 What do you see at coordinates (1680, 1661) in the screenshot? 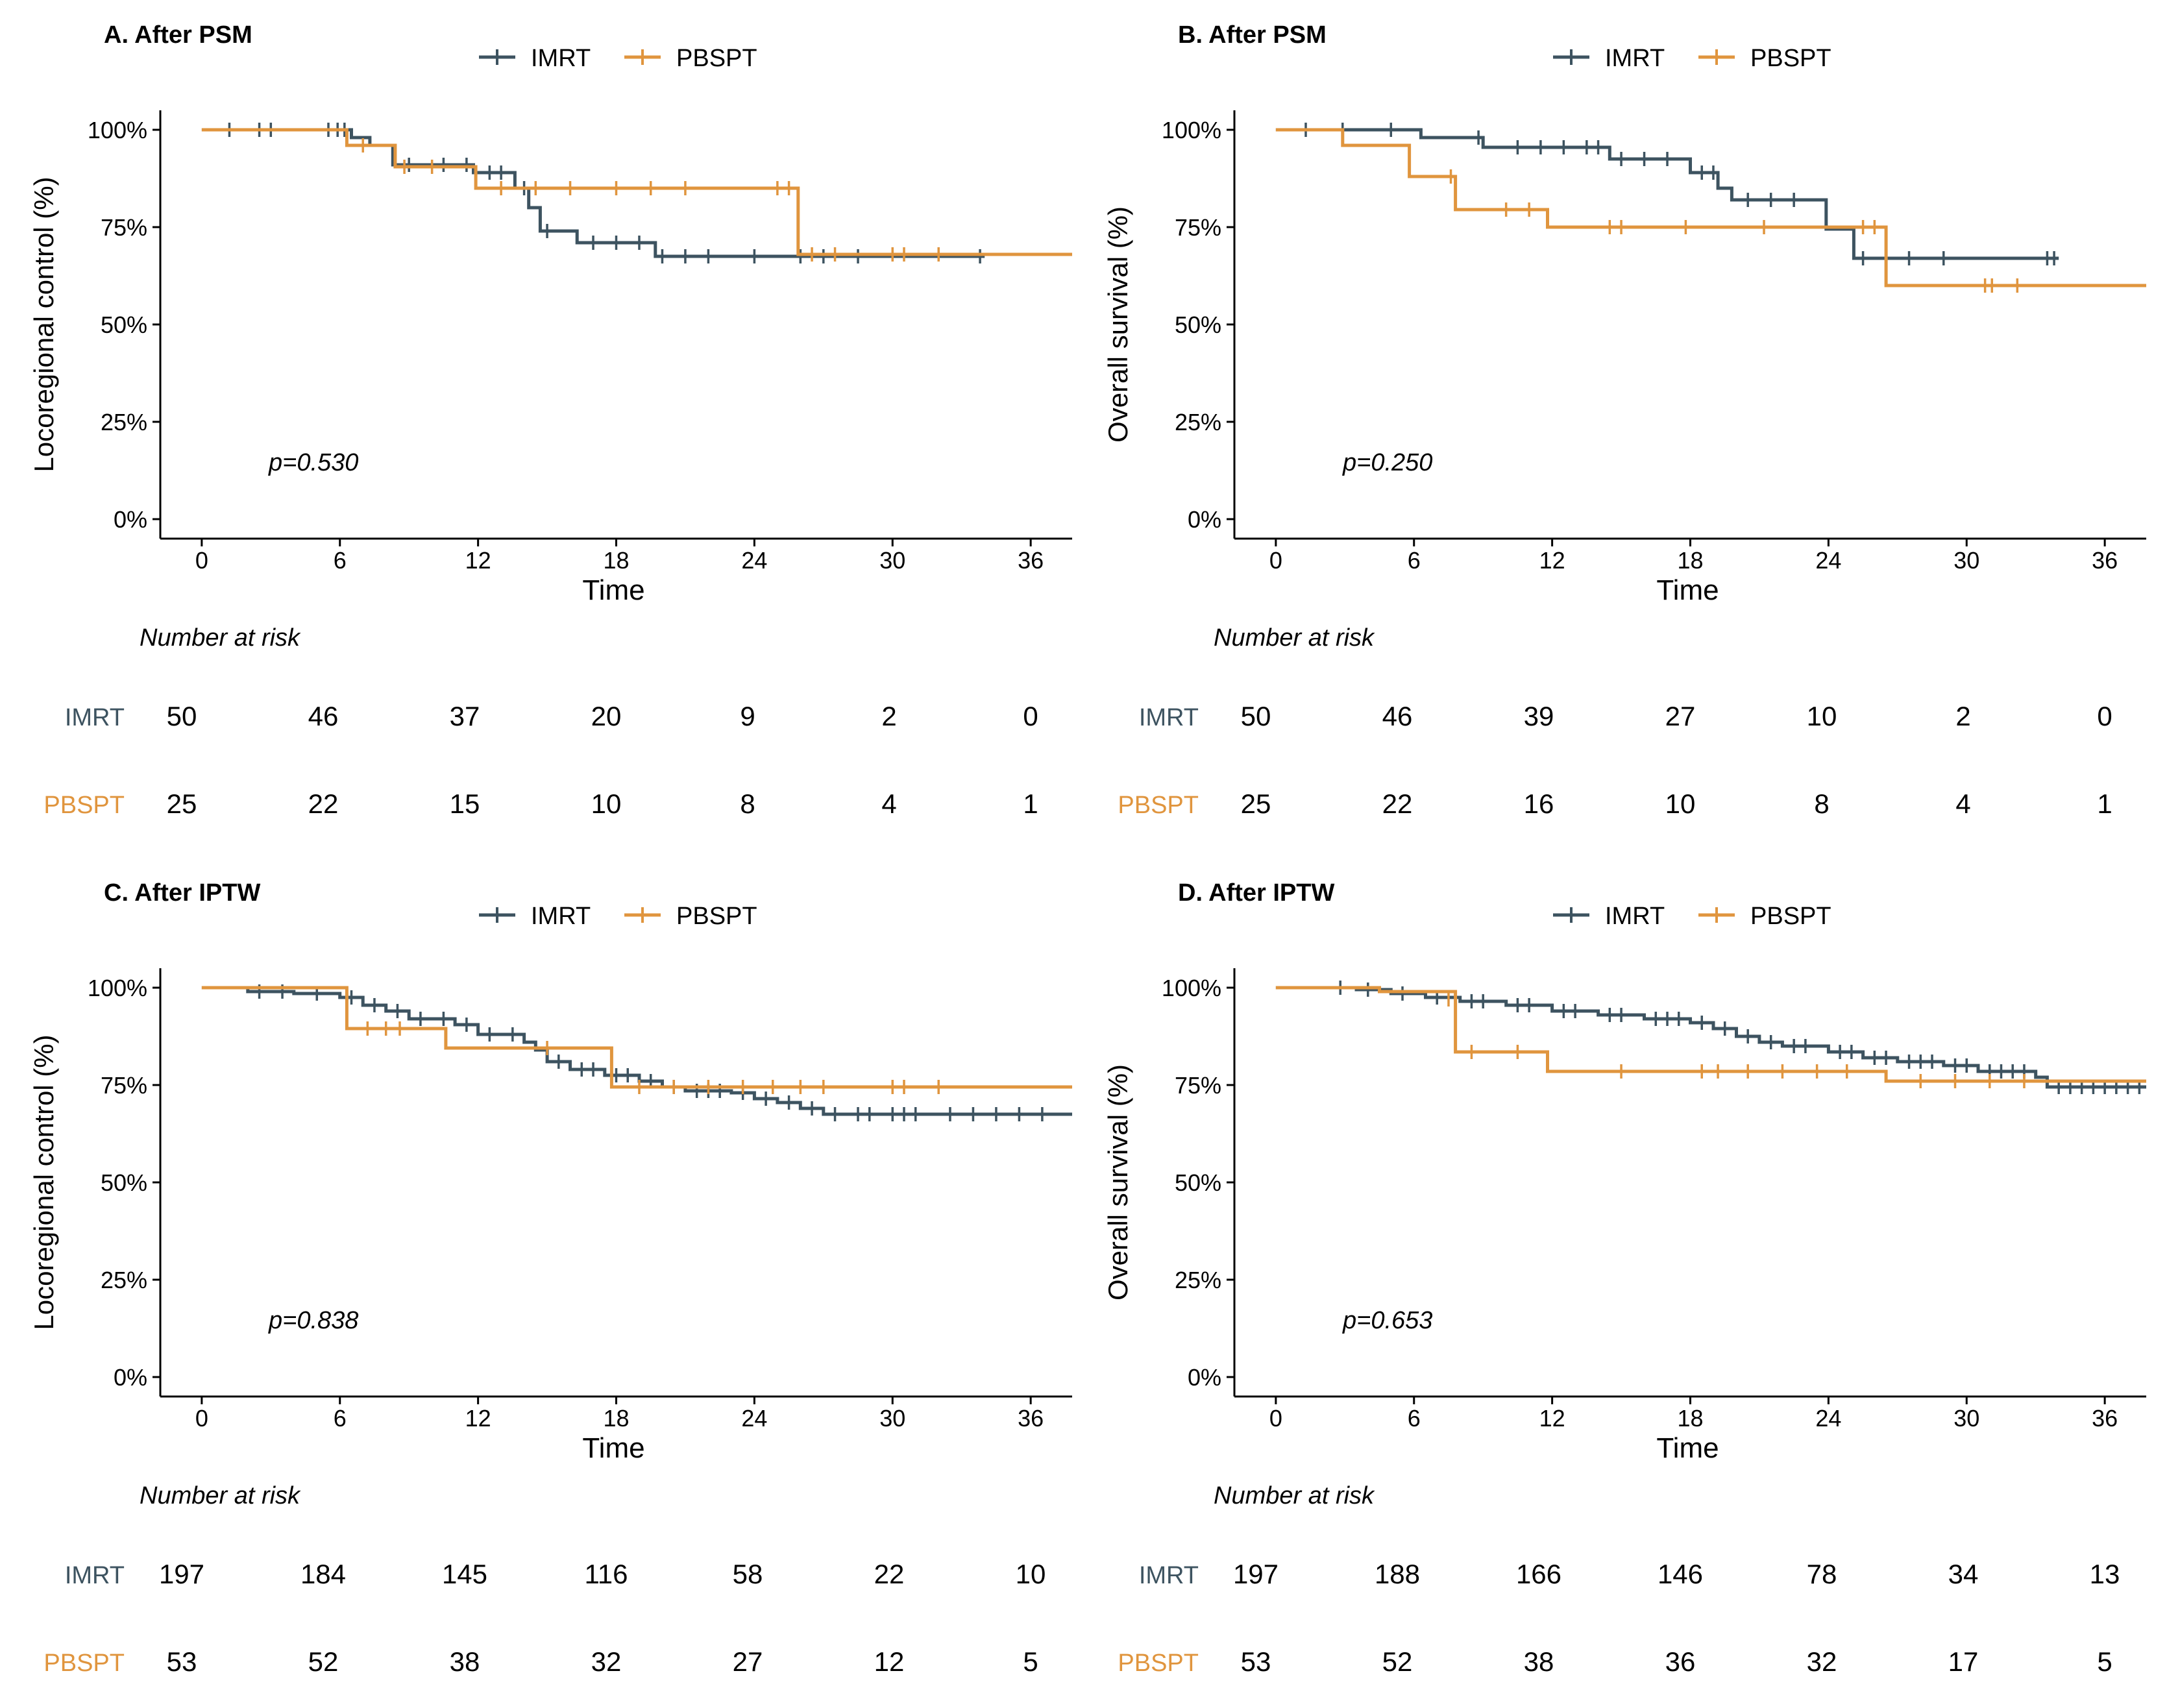
I see `risk-count-pbspt: 36` at bounding box center [1680, 1661].